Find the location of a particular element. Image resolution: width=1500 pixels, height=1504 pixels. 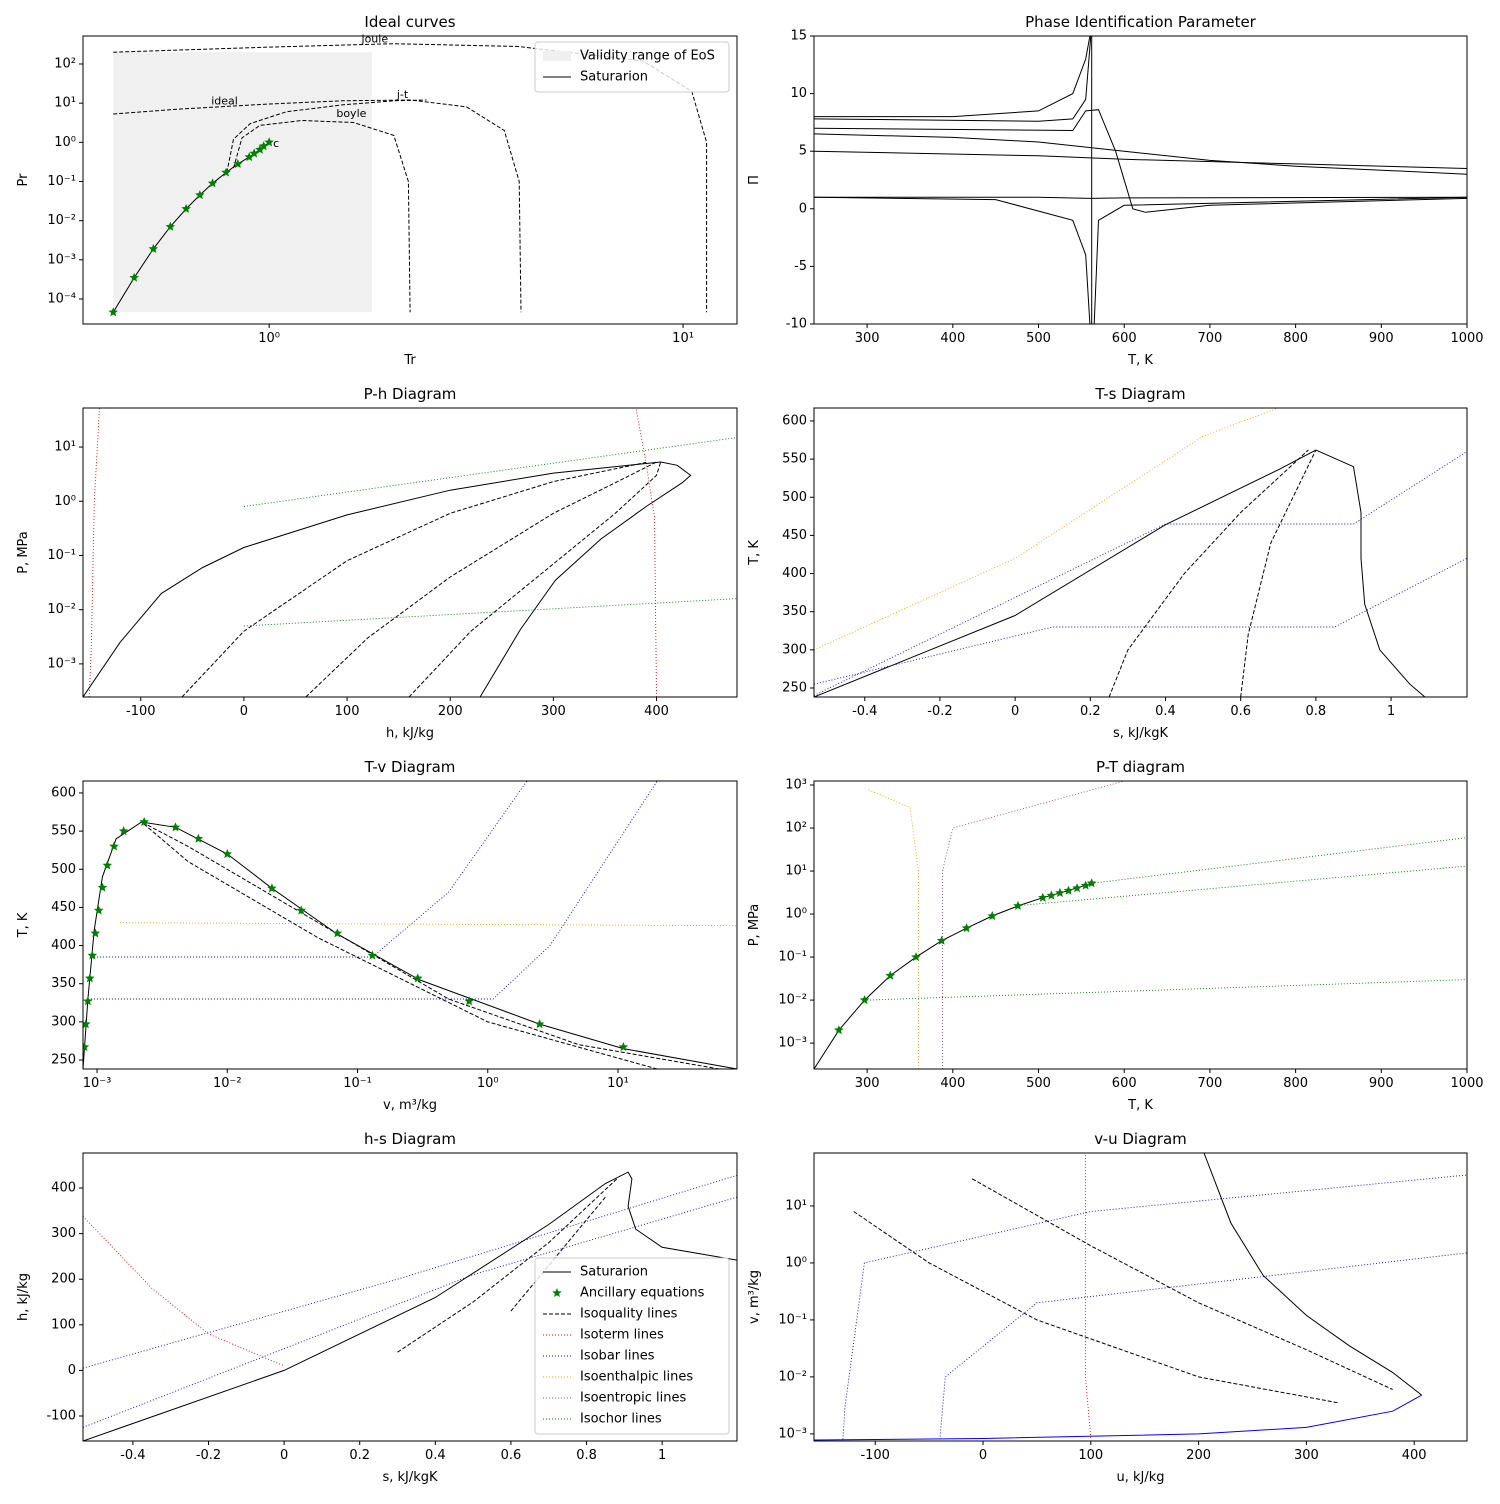

y-axis-label: T, K is located at coordinates (754, 553).